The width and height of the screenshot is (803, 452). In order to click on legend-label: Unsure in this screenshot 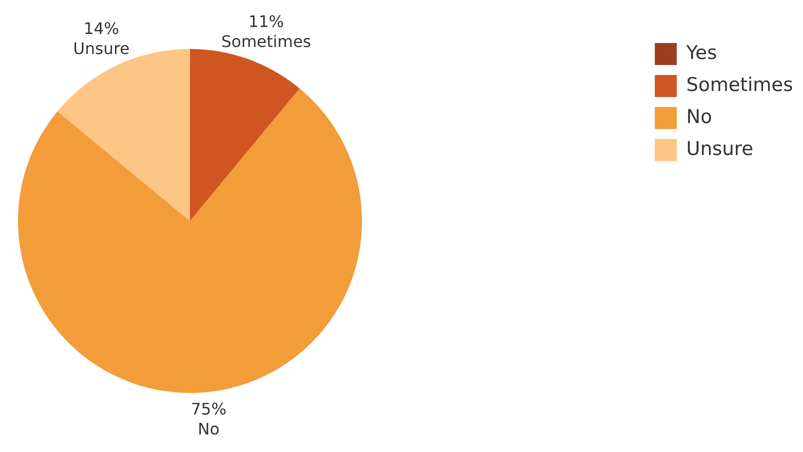, I will do `click(720, 149)`.